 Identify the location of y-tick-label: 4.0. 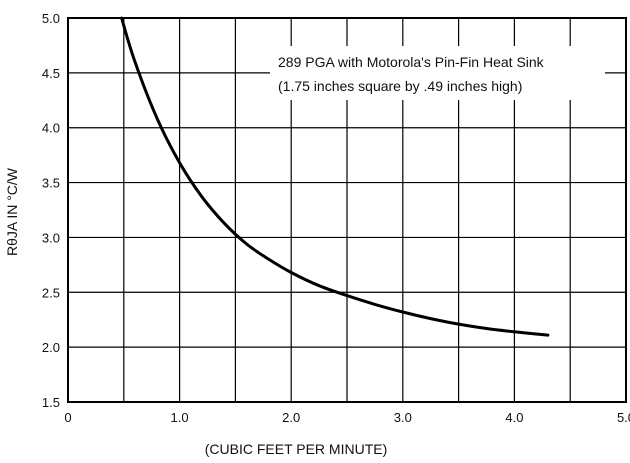
(51, 128).